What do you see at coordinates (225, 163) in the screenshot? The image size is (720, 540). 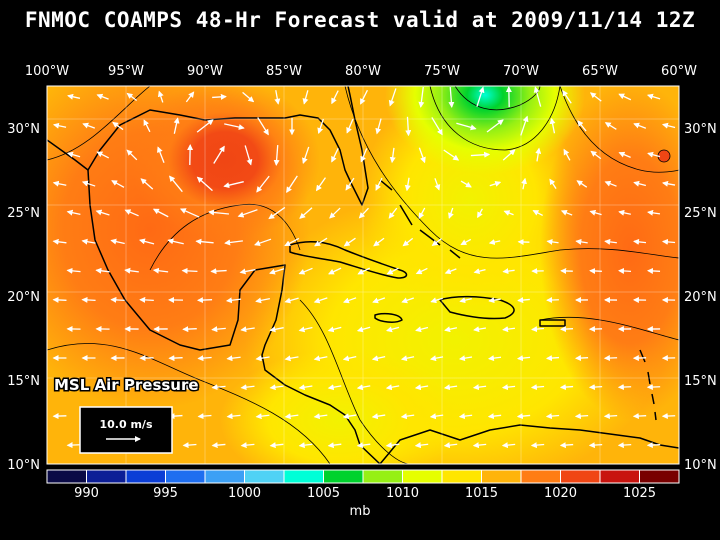 I see `pressure-high-gulf` at bounding box center [225, 163].